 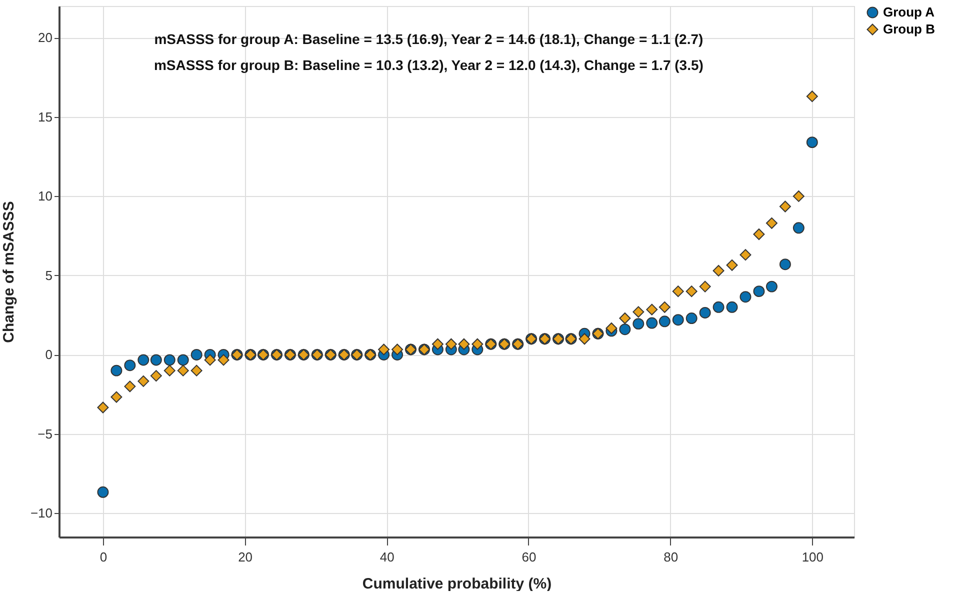 What do you see at coordinates (48, 275) in the screenshot?
I see `y-tick-label: 5` at bounding box center [48, 275].